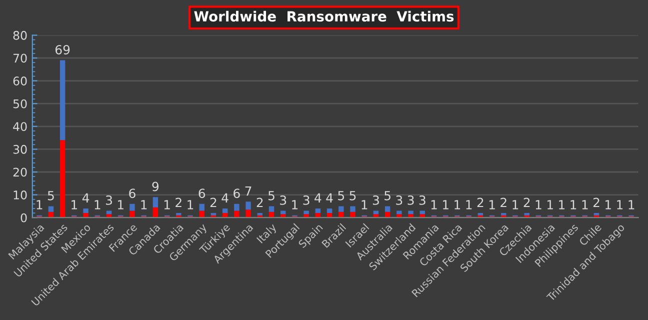 This screenshot has width=648, height=320. I want to click on y-tick-label: 60, so click(20, 81).